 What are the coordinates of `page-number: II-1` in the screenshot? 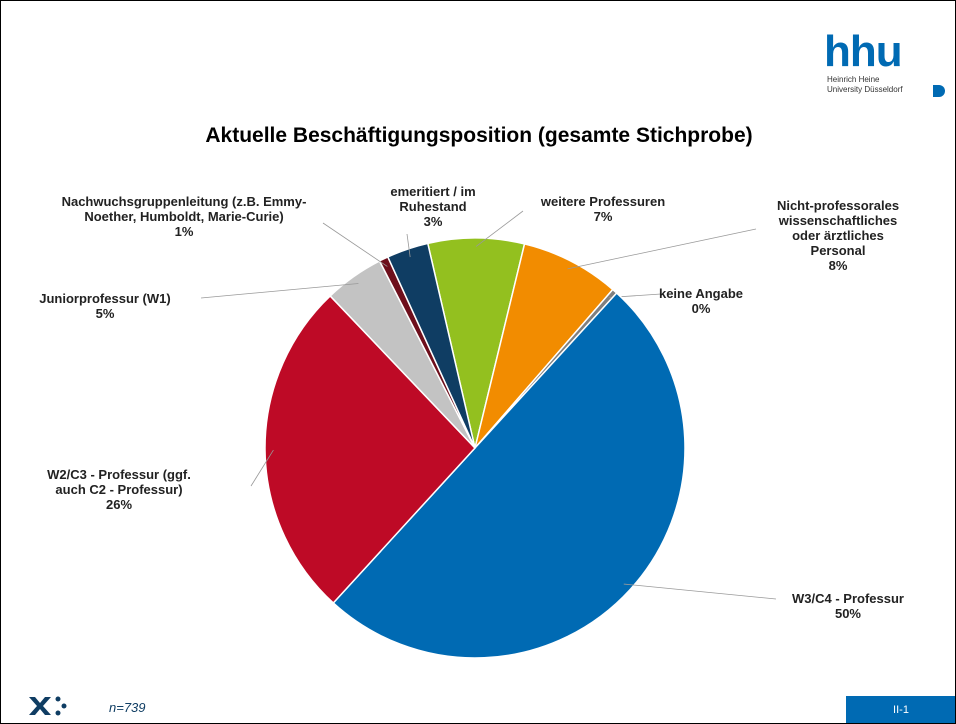 It's located at (901, 710).